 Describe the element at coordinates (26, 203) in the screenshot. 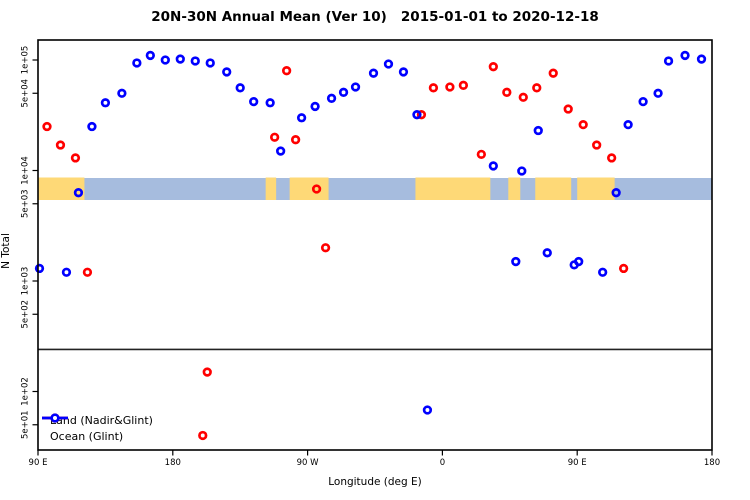

I see `y-tick-label: 5e+03` at that location.